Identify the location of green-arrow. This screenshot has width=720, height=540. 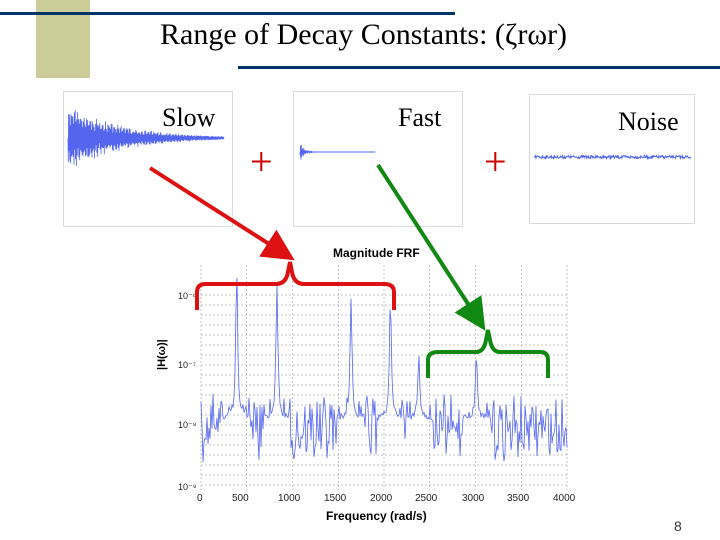
(431, 247).